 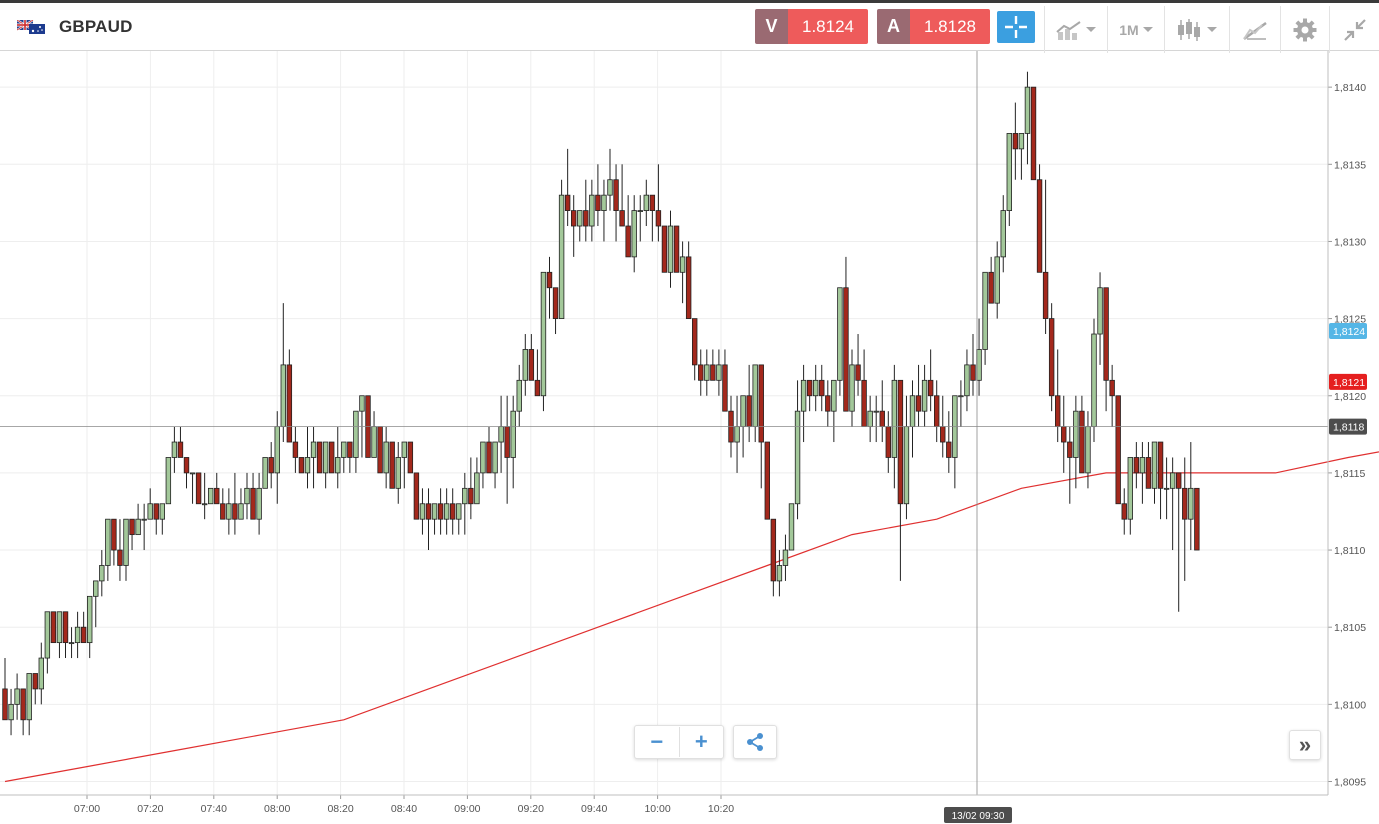 I want to click on buy-button: A 1.8128, so click(x=933, y=26).